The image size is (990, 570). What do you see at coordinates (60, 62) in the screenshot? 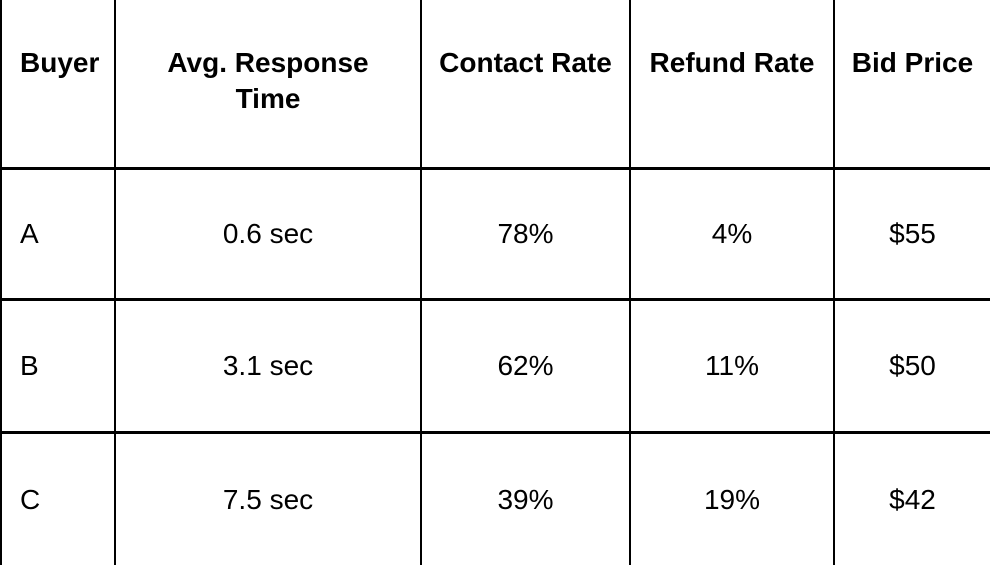
I see `column-header-buyer-label: Buyer` at bounding box center [60, 62].